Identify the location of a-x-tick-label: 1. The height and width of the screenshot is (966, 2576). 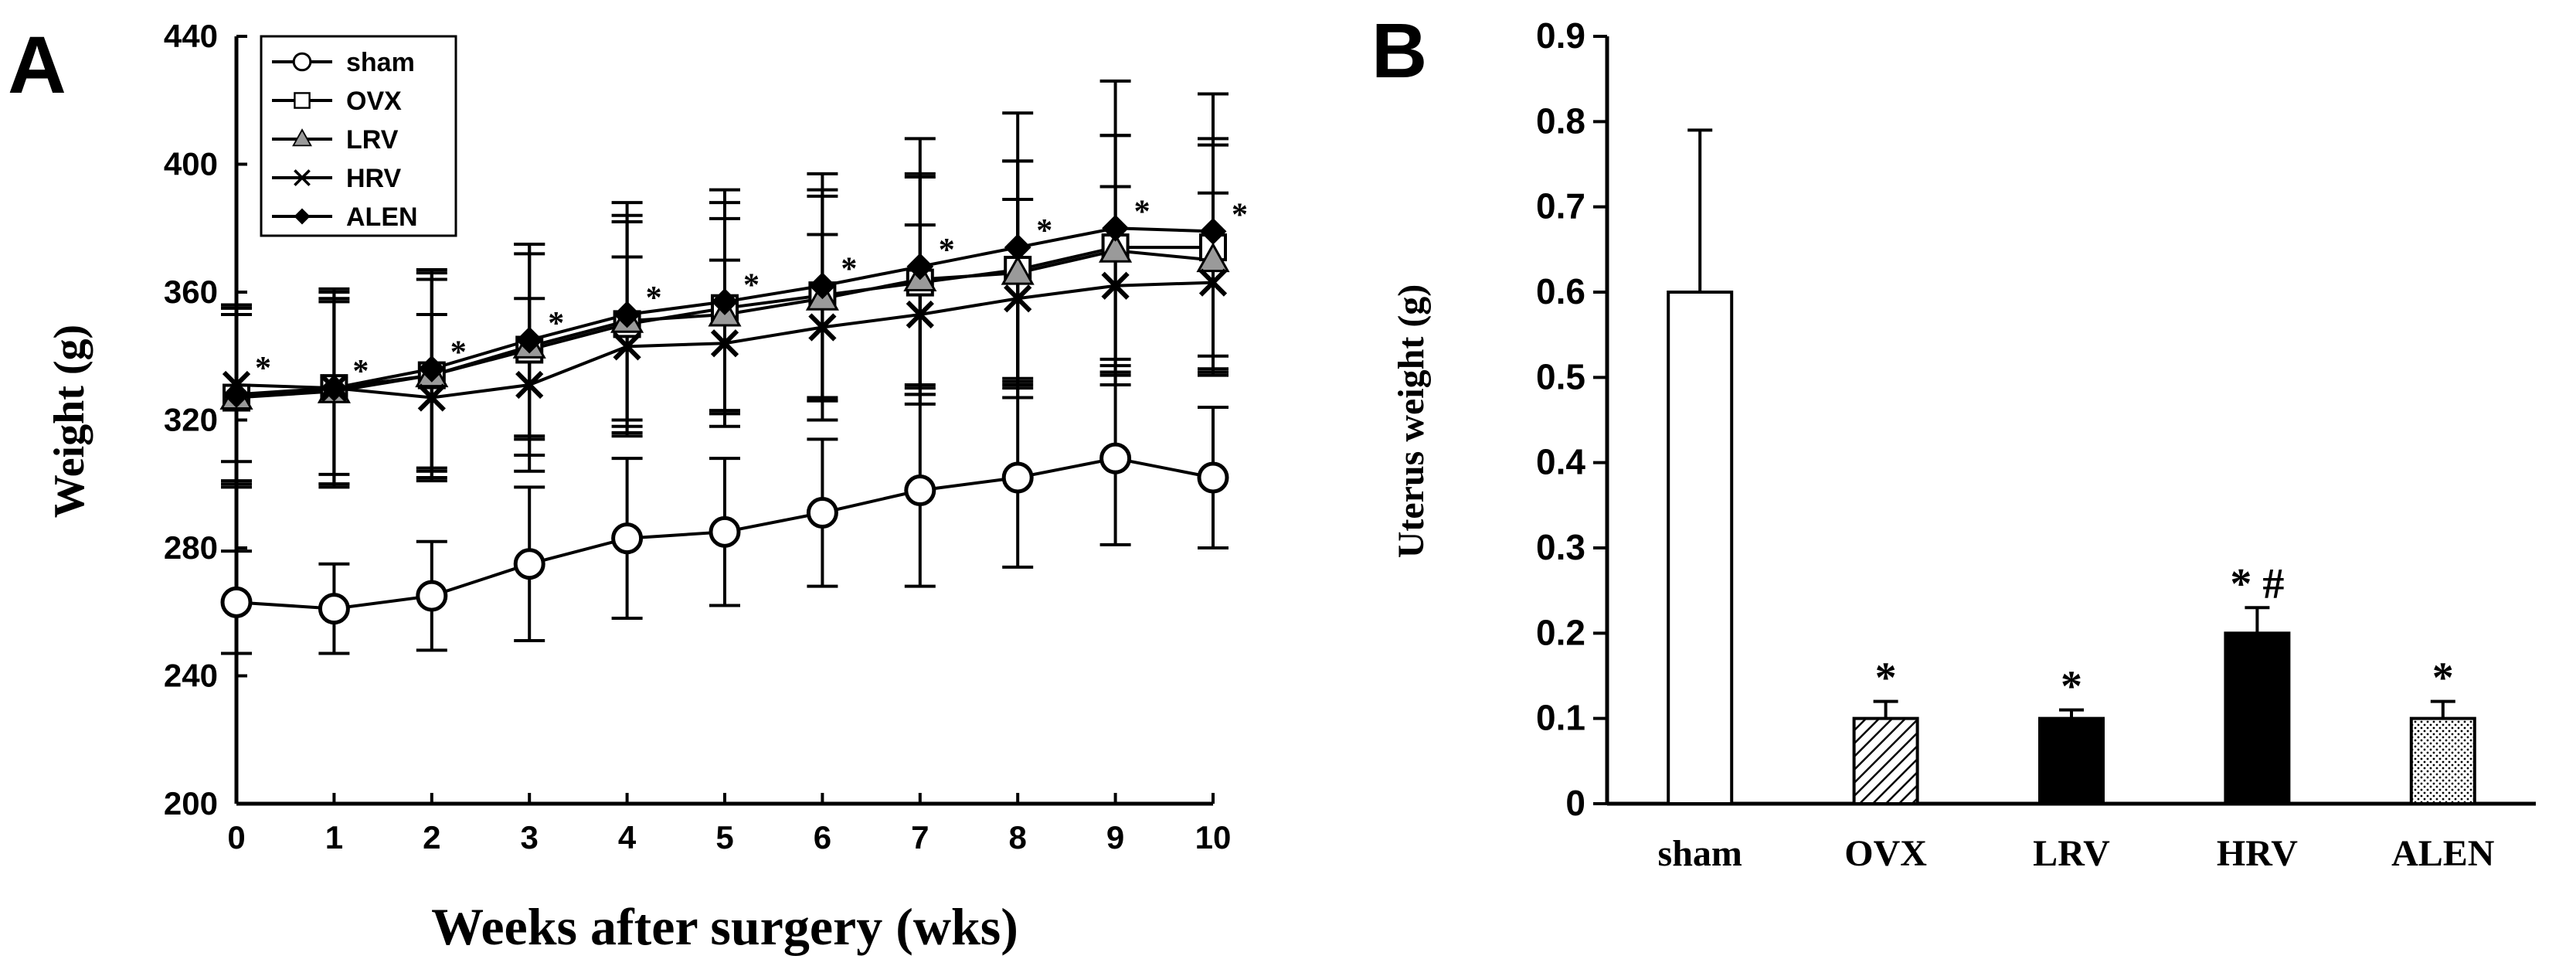
(334, 837).